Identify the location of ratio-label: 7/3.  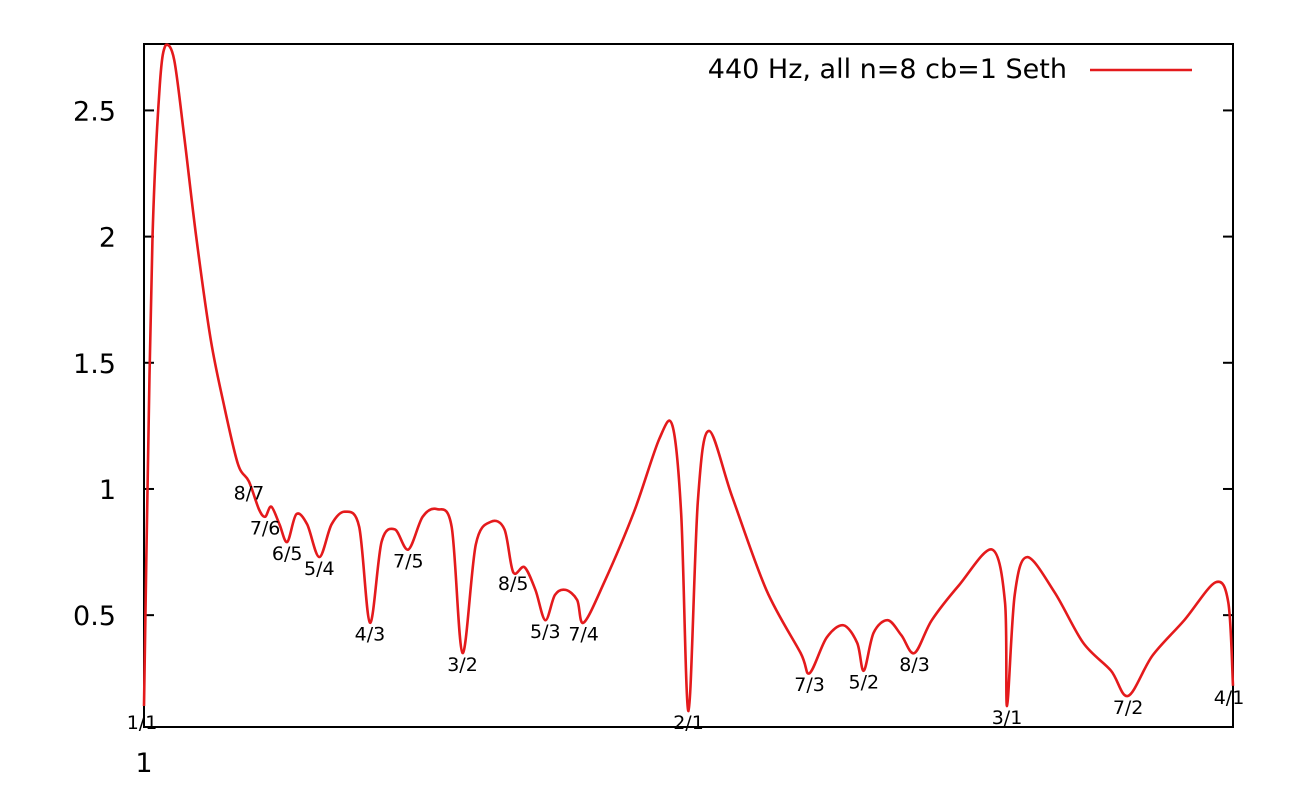
(809, 685).